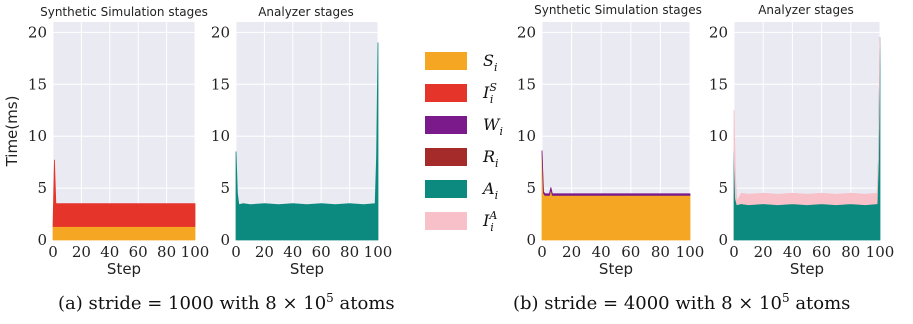 Image resolution: width=913 pixels, height=324 pixels. I want to click on legend-label: Wi, so click(493, 126).